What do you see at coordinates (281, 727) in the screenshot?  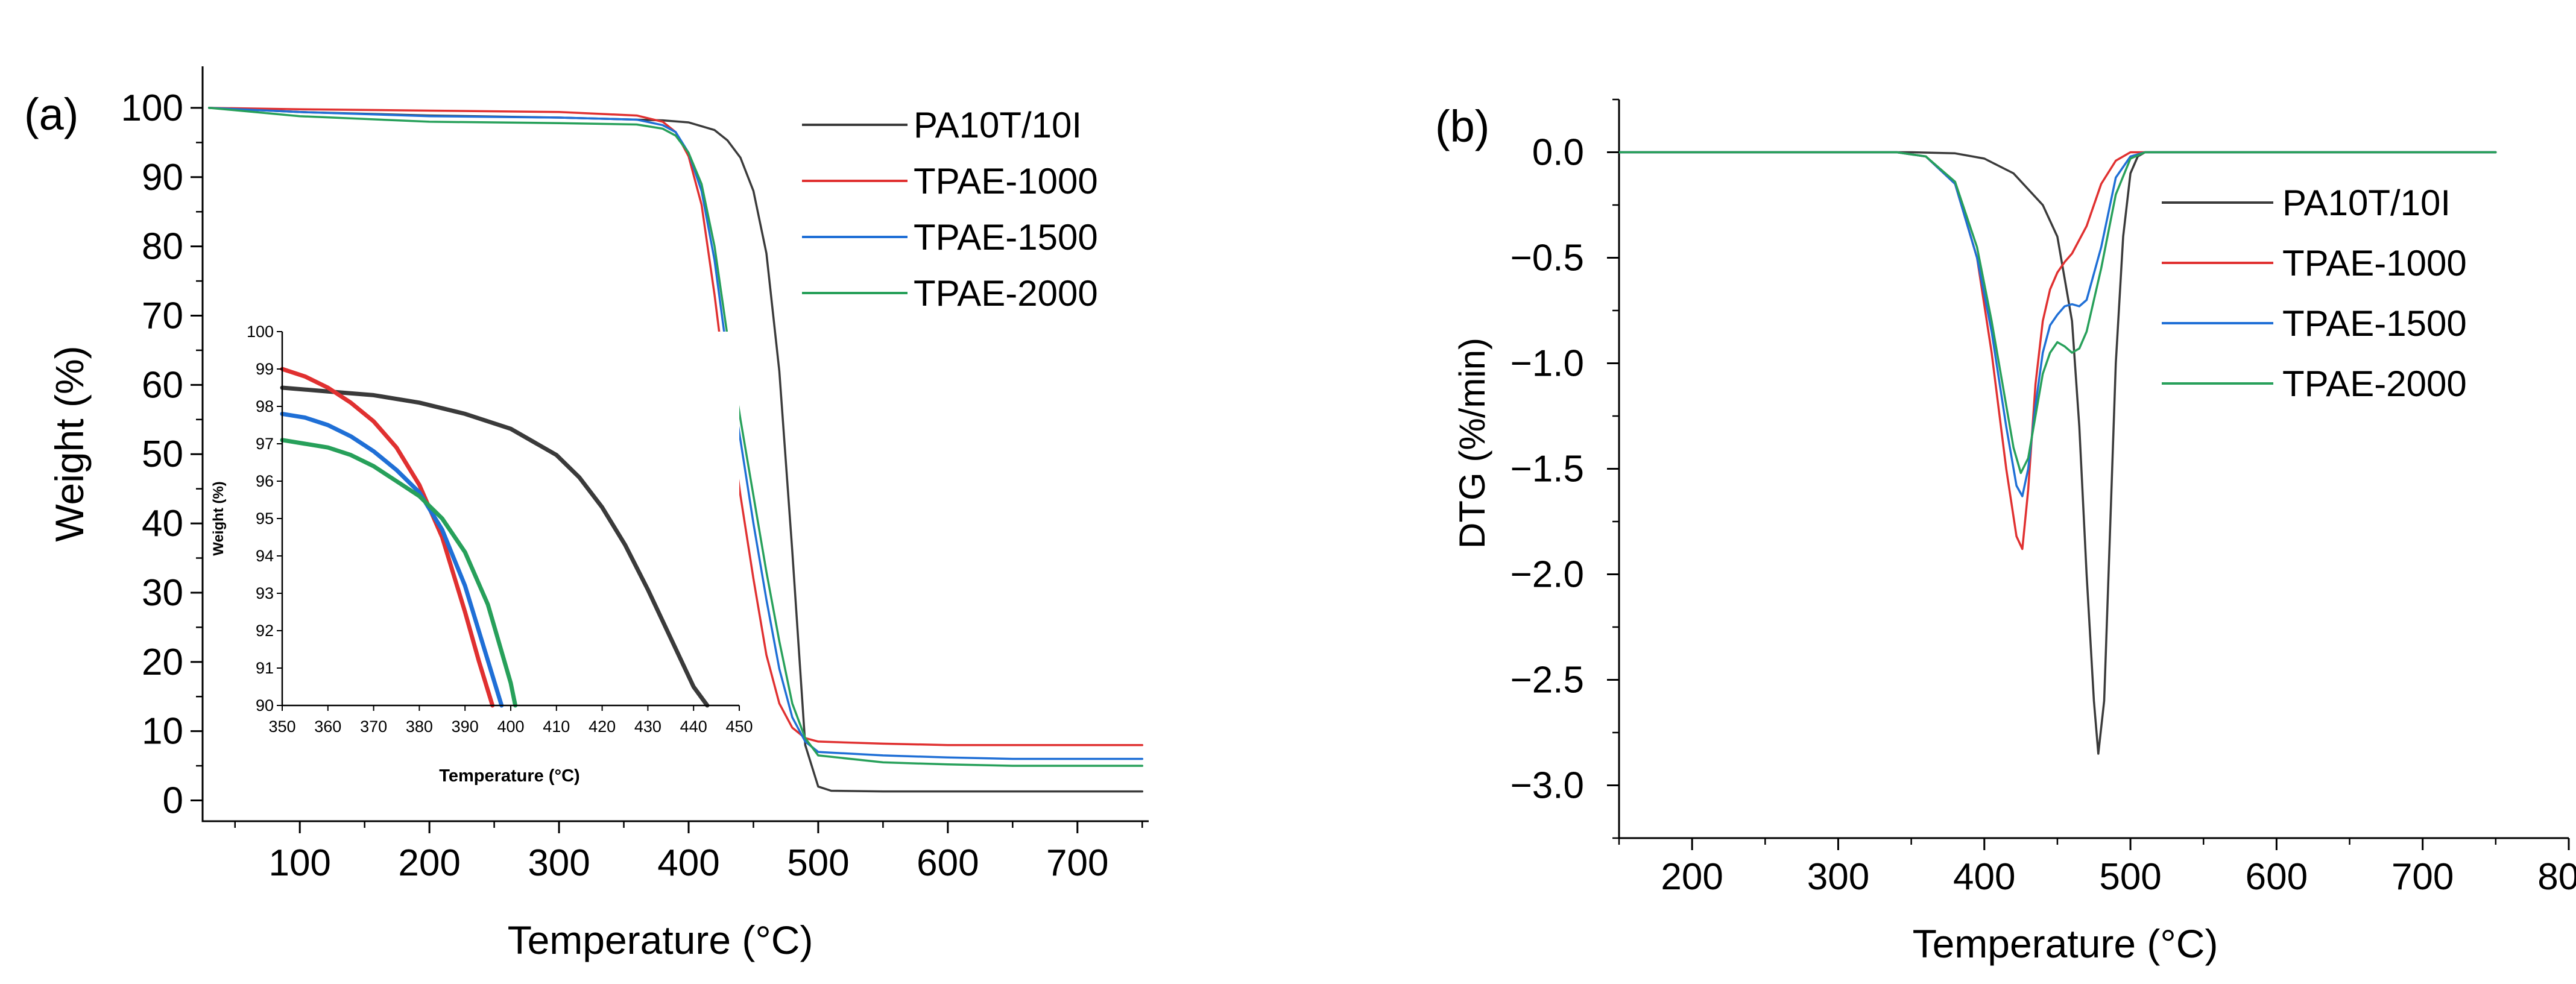 I see `inset-x-tick-label: 350` at bounding box center [281, 727].